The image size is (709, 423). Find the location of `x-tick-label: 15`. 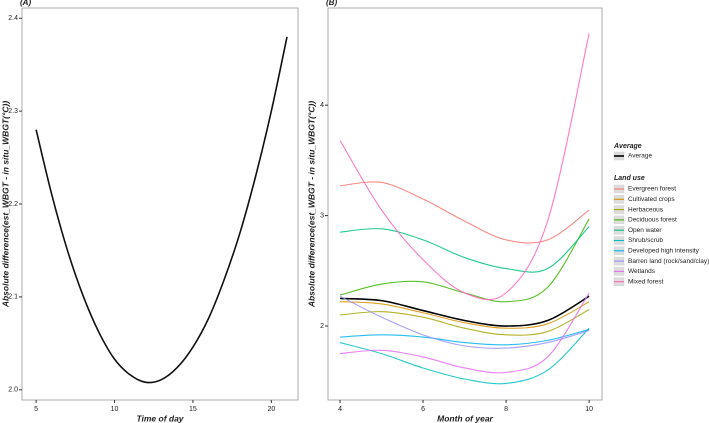

x-tick-label: 15 is located at coordinates (193, 409).